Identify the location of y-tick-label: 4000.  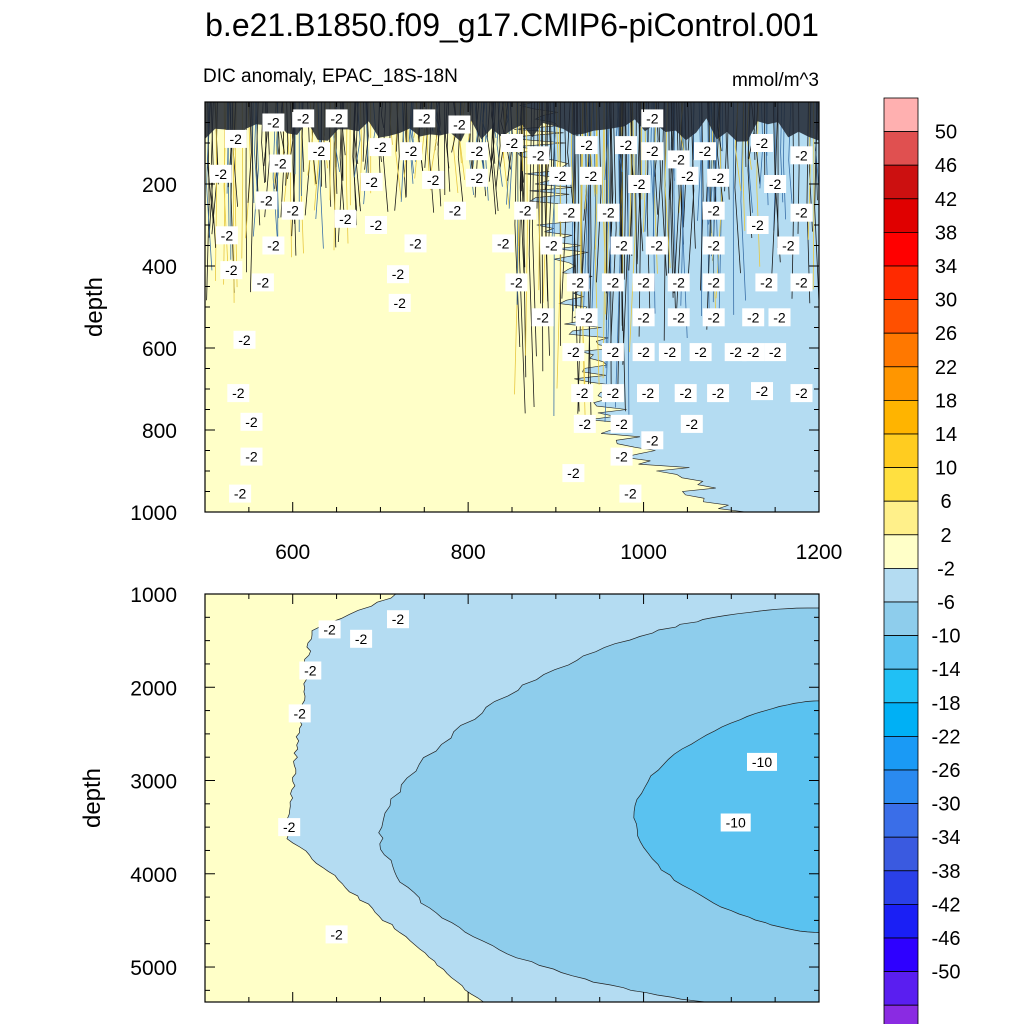
(153, 875).